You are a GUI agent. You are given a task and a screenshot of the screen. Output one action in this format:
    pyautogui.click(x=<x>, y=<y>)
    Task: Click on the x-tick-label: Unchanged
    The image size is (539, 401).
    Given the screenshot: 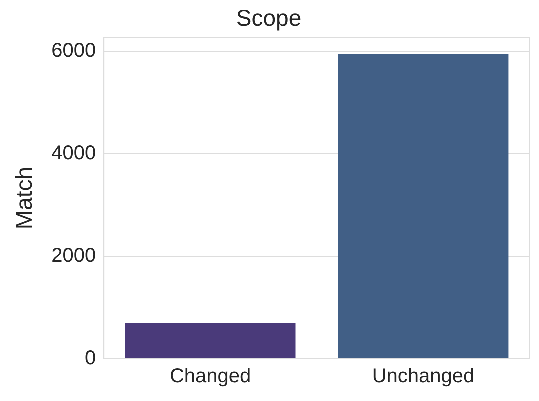 What is the action you would take?
    pyautogui.click(x=423, y=377)
    